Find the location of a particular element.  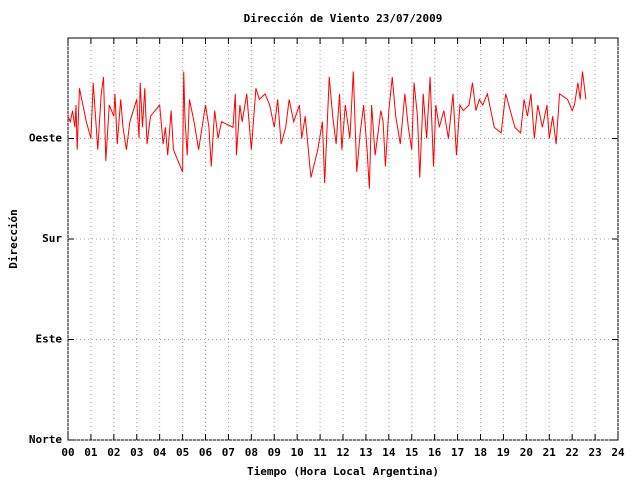

x-tick-label: 15 is located at coordinates (411, 452).